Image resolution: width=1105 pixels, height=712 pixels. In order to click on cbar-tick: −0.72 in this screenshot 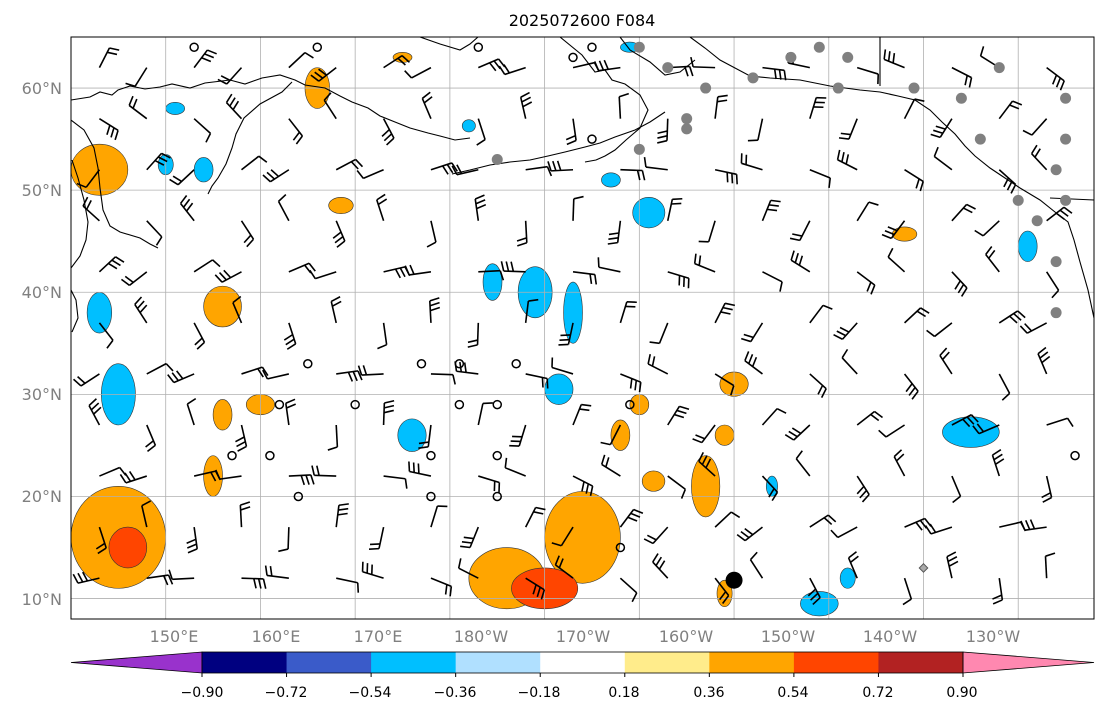, I will do `click(286, 693)`.